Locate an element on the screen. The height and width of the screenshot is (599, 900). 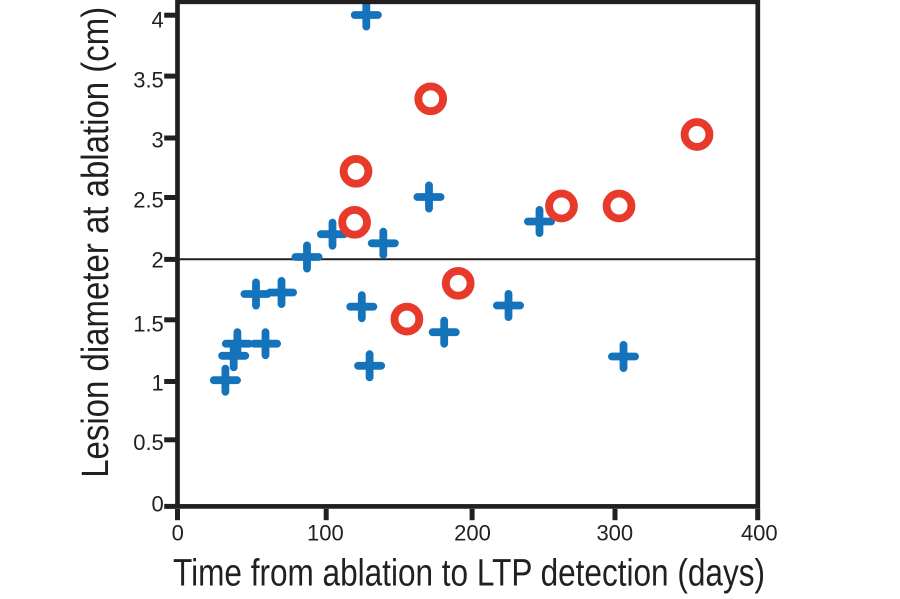
svg-text: 2.5 is located at coordinates (148, 200).